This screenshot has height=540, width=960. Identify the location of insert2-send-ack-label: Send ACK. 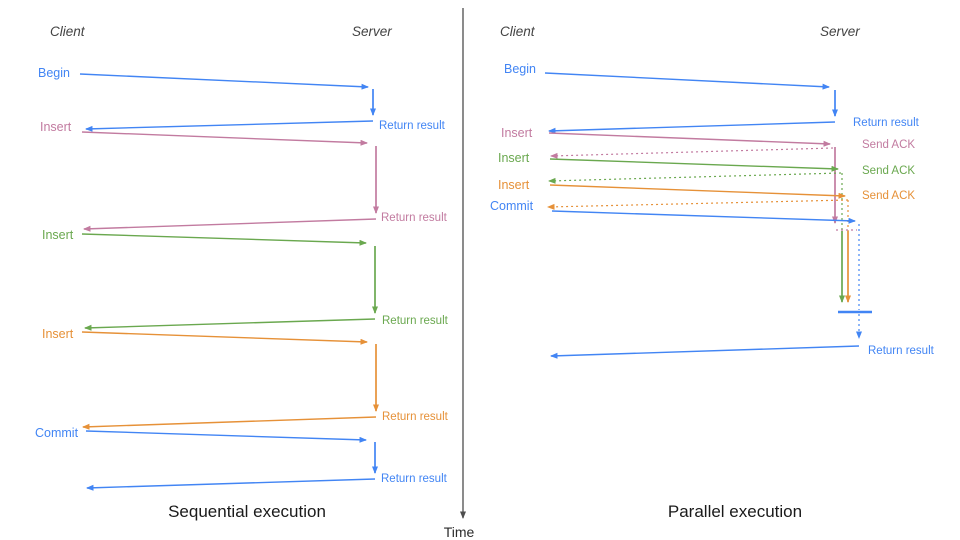
(888, 171).